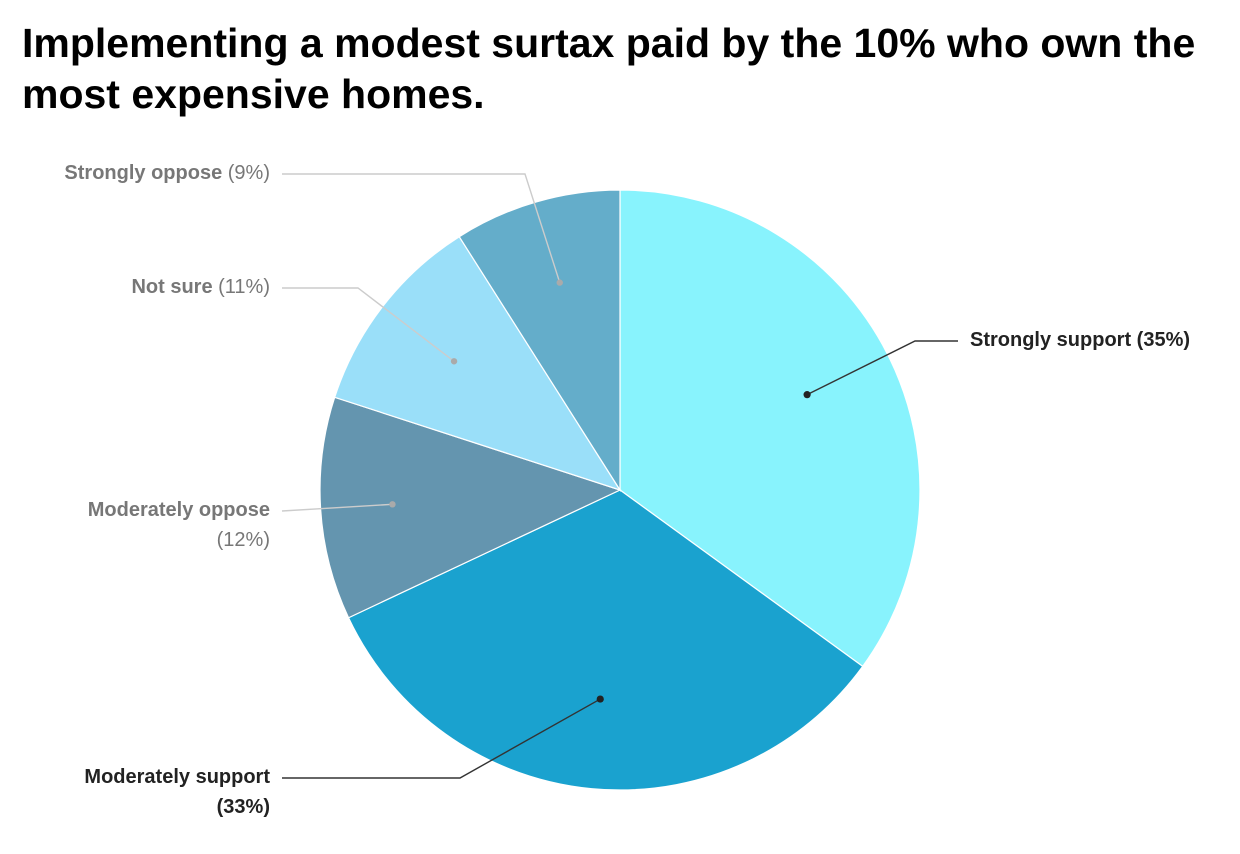 This screenshot has height=854, width=1240. I want to click on leader-dot-not-sure, so click(454, 361).